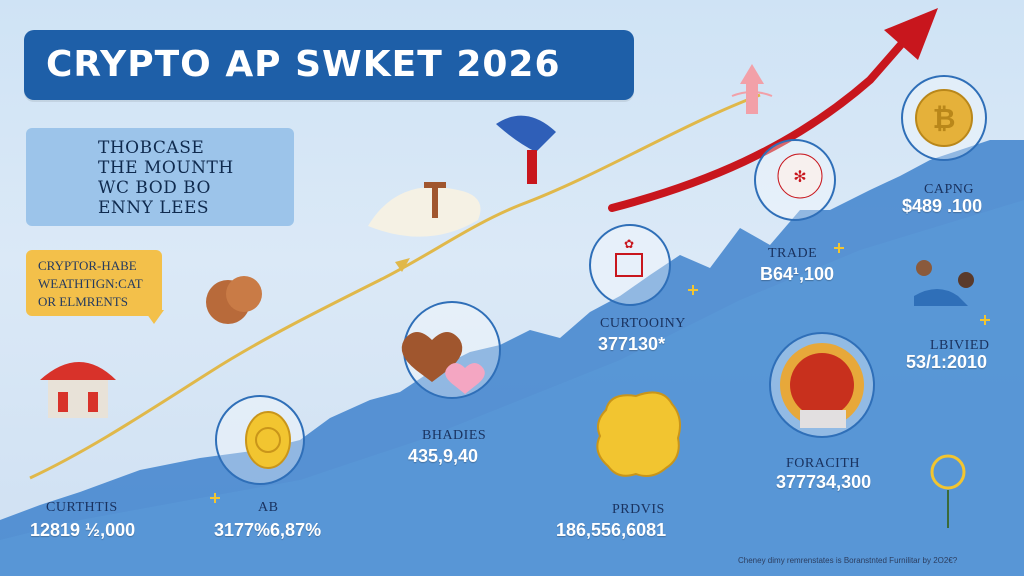 This screenshot has width=1024, height=576. I want to click on info-box: THOBCASE THE MOUNTH WC BOD BO ENNY LEES, so click(160, 177).